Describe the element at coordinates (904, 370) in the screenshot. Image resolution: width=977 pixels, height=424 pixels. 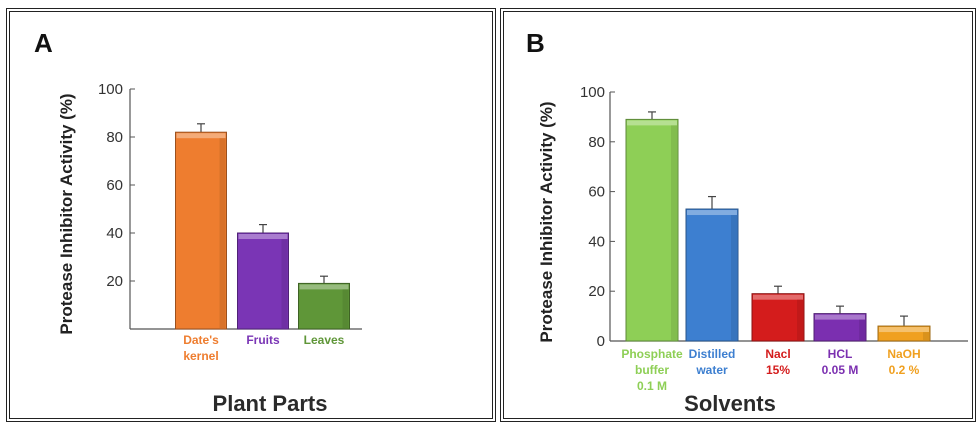
I see `category-label: 0.2 %` at that location.